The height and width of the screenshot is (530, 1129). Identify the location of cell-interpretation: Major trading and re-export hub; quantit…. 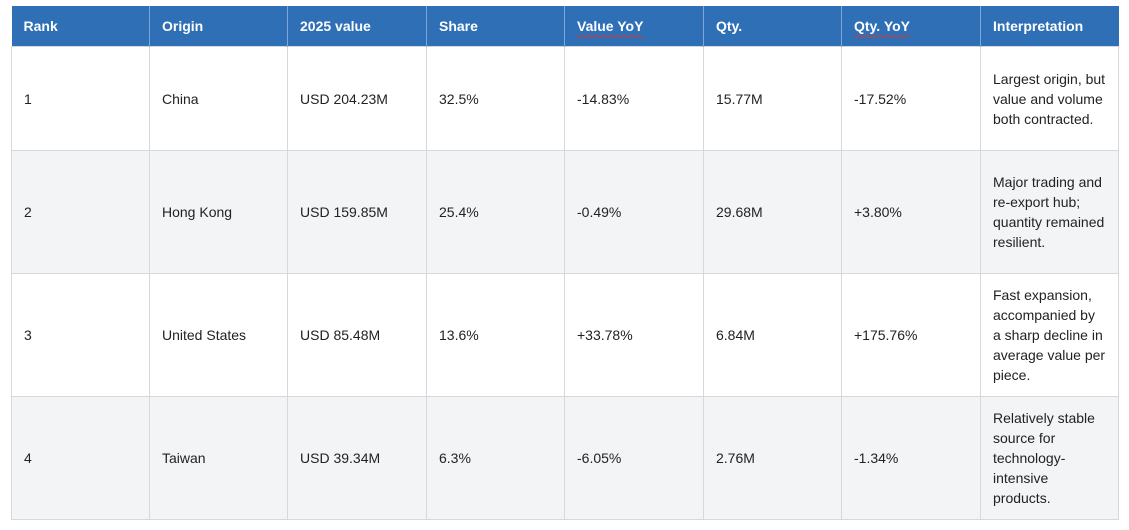
(1049, 212).